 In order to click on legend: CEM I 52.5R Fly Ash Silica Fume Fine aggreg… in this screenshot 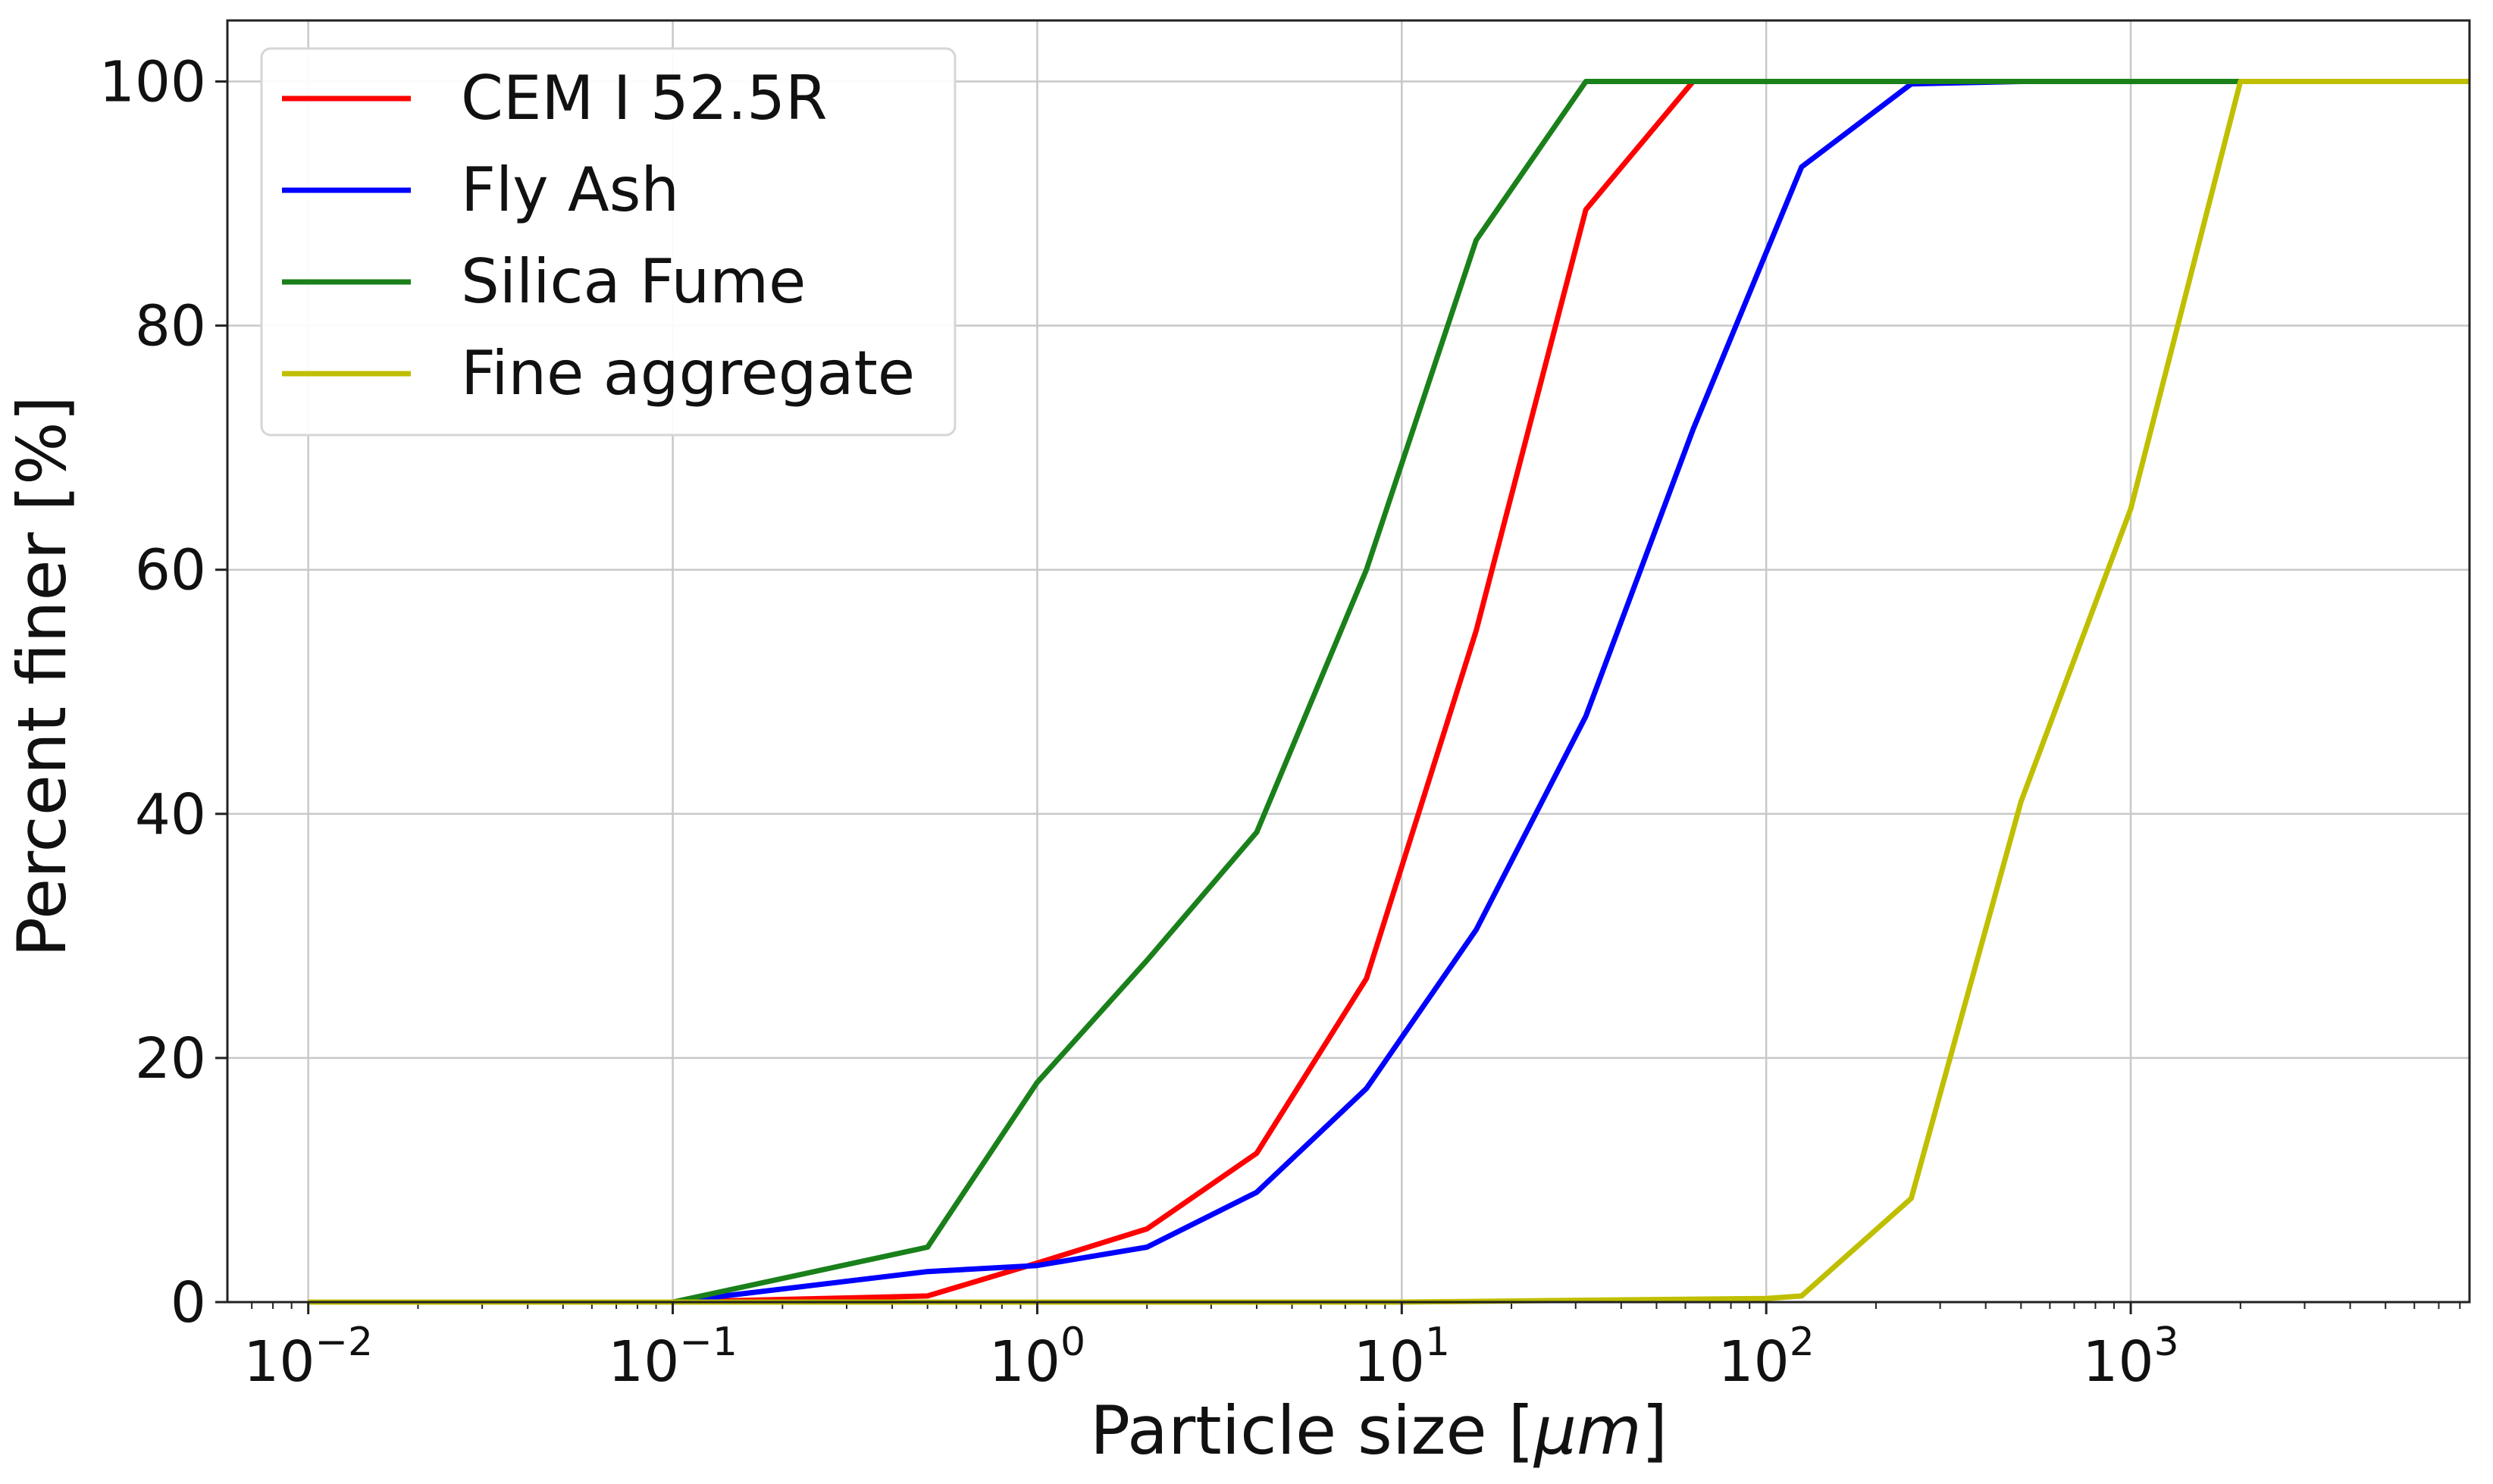, I will do `click(608, 242)`.